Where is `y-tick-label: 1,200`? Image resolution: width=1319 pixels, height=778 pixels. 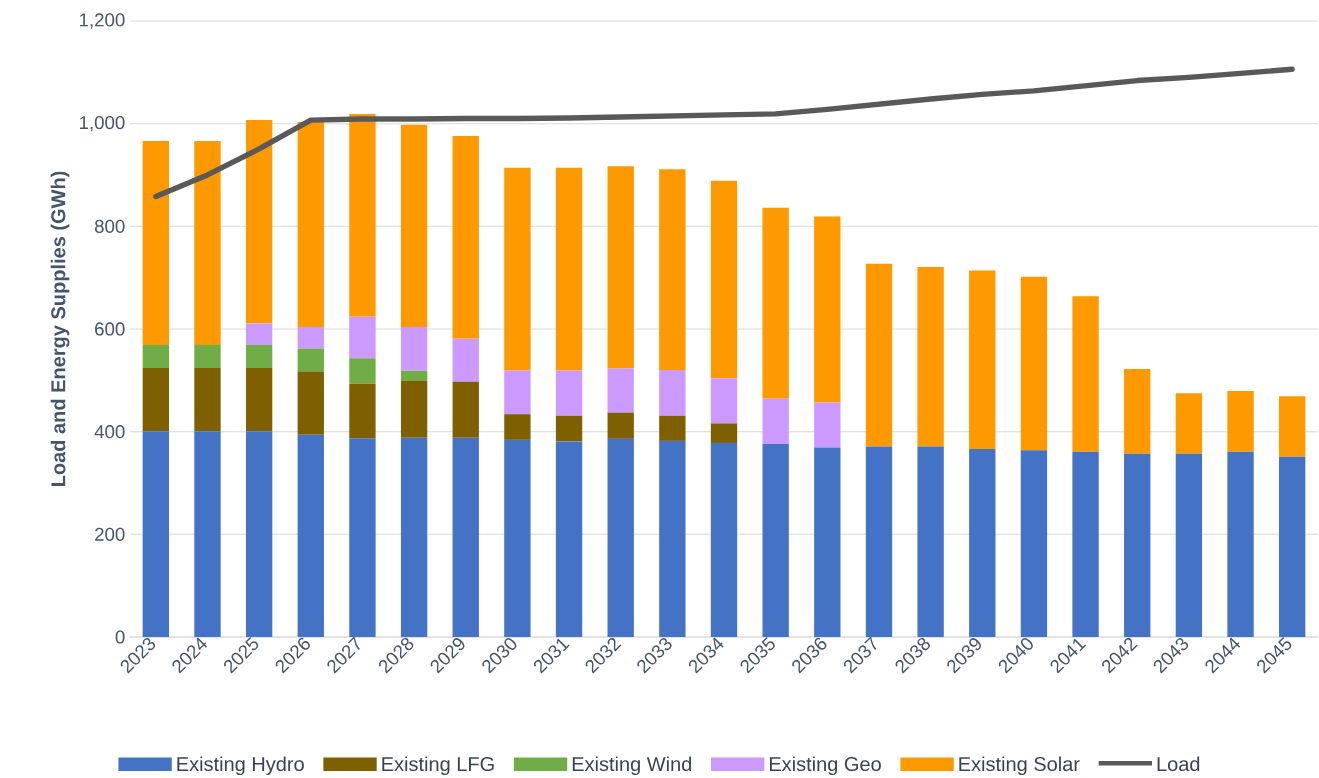 y-tick-label: 1,200 is located at coordinates (102, 21).